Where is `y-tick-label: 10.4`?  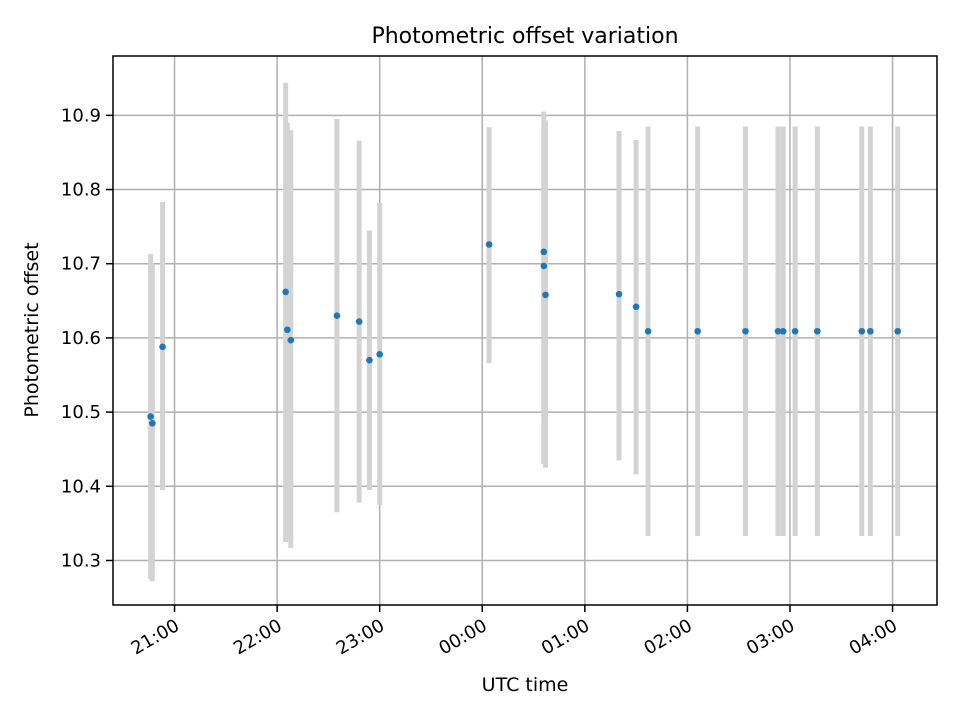
y-tick-label: 10.4 is located at coordinates (81, 486).